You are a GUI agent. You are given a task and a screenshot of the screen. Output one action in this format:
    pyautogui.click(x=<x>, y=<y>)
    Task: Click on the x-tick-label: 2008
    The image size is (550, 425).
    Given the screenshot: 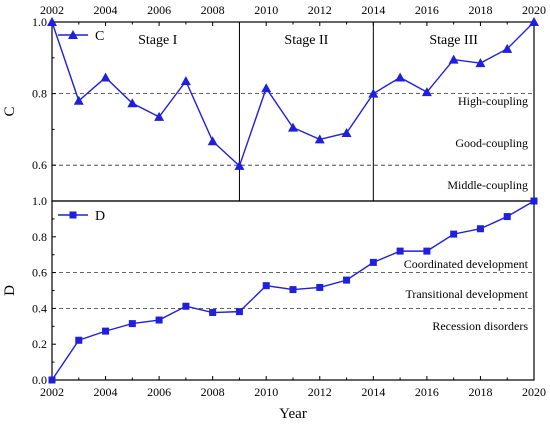 What is the action you would take?
    pyautogui.click(x=213, y=392)
    